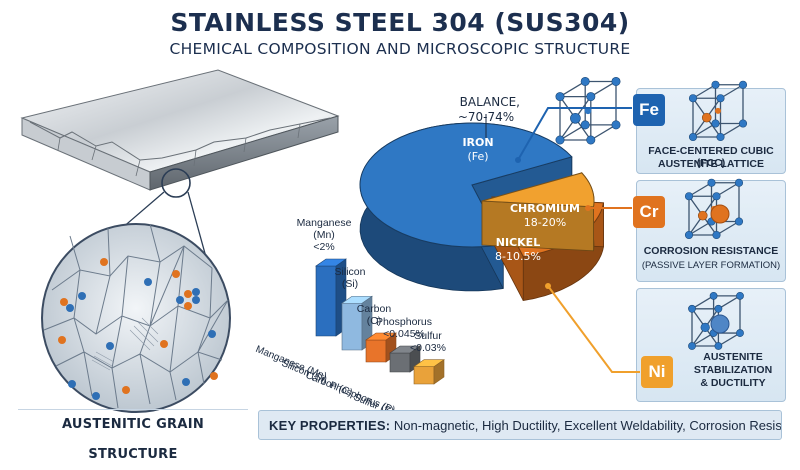 The height and width of the screenshot is (470, 800). I want to click on nickel-label: NICKEL 8-10.5%, so click(518, 250).